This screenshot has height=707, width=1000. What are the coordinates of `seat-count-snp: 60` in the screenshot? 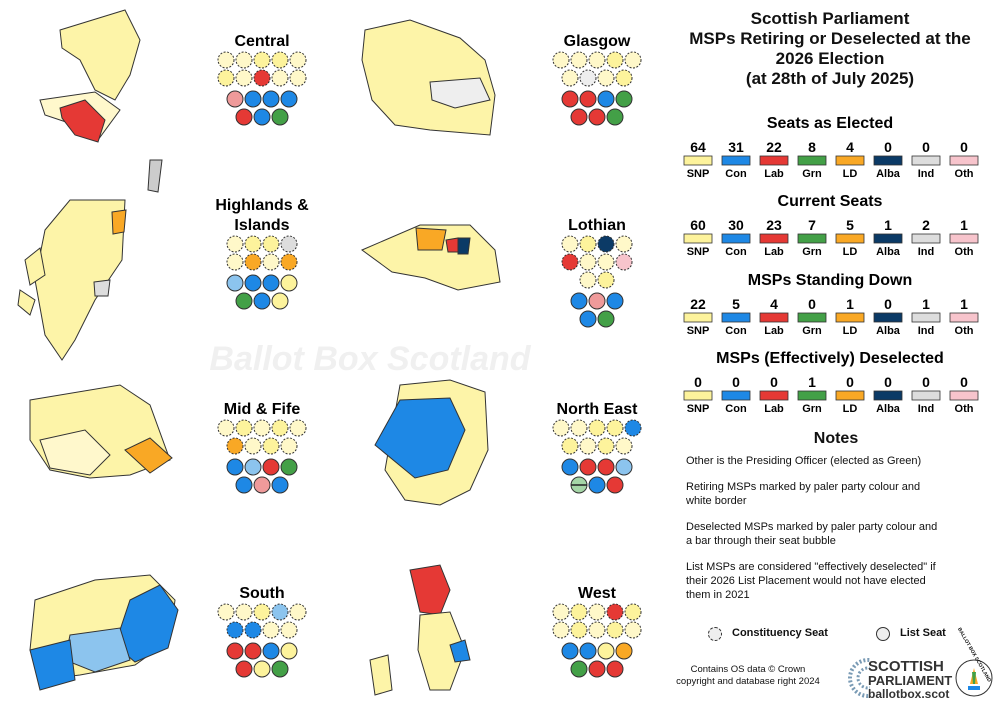 It's located at (698, 225).